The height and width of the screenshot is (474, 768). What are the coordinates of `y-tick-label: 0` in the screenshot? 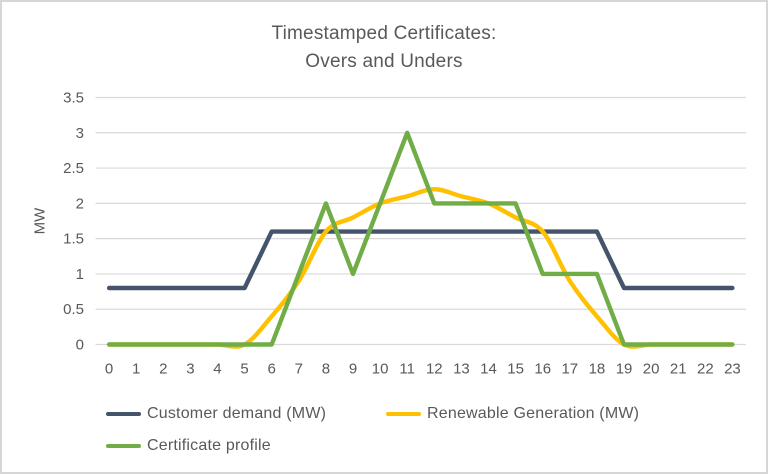 It's located at (80, 345).